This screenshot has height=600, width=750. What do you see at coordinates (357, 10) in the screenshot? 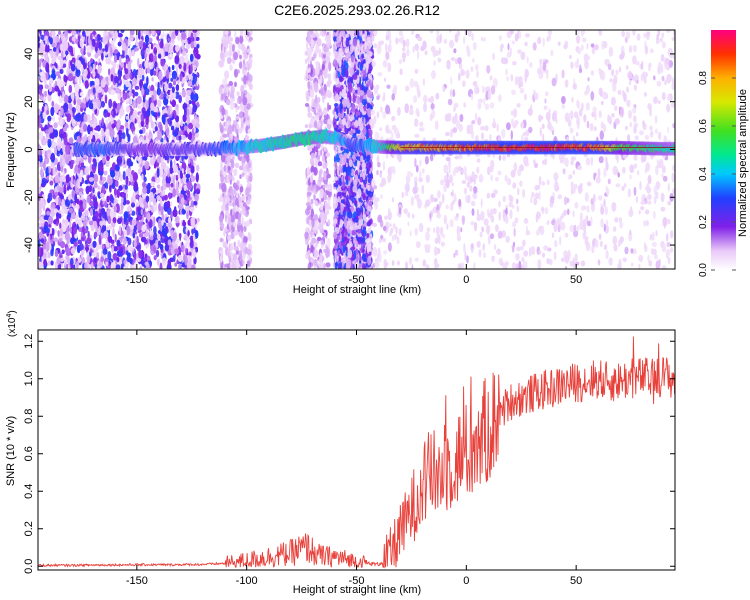
I see `figure-title: C2E6.2025.293.02.26.R12` at bounding box center [357, 10].